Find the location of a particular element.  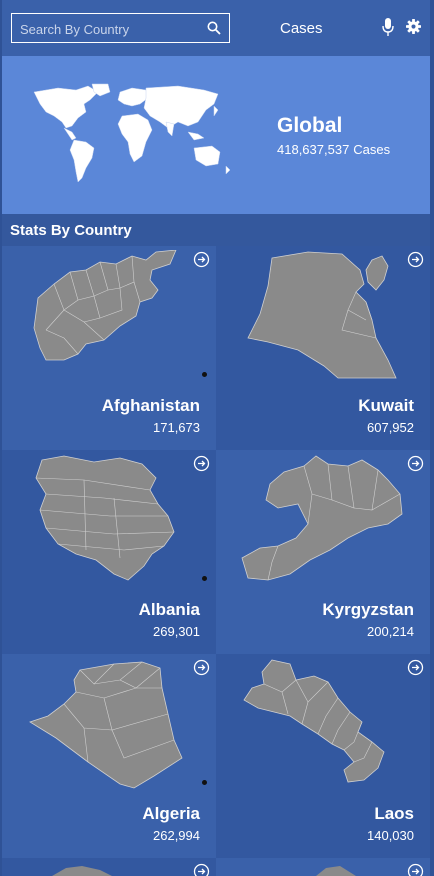

gear-icon is located at coordinates (413, 26).